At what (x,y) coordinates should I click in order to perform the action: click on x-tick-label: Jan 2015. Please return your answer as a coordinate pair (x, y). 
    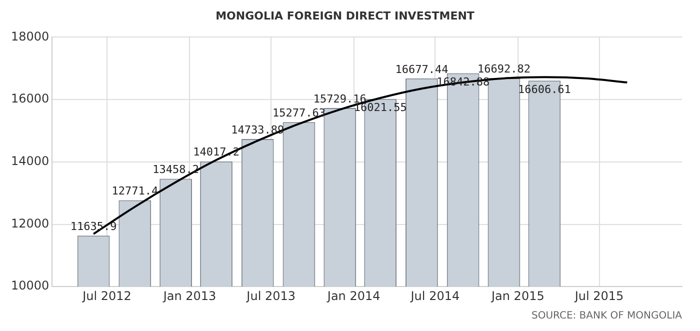
    Looking at the image, I should click on (517, 295).